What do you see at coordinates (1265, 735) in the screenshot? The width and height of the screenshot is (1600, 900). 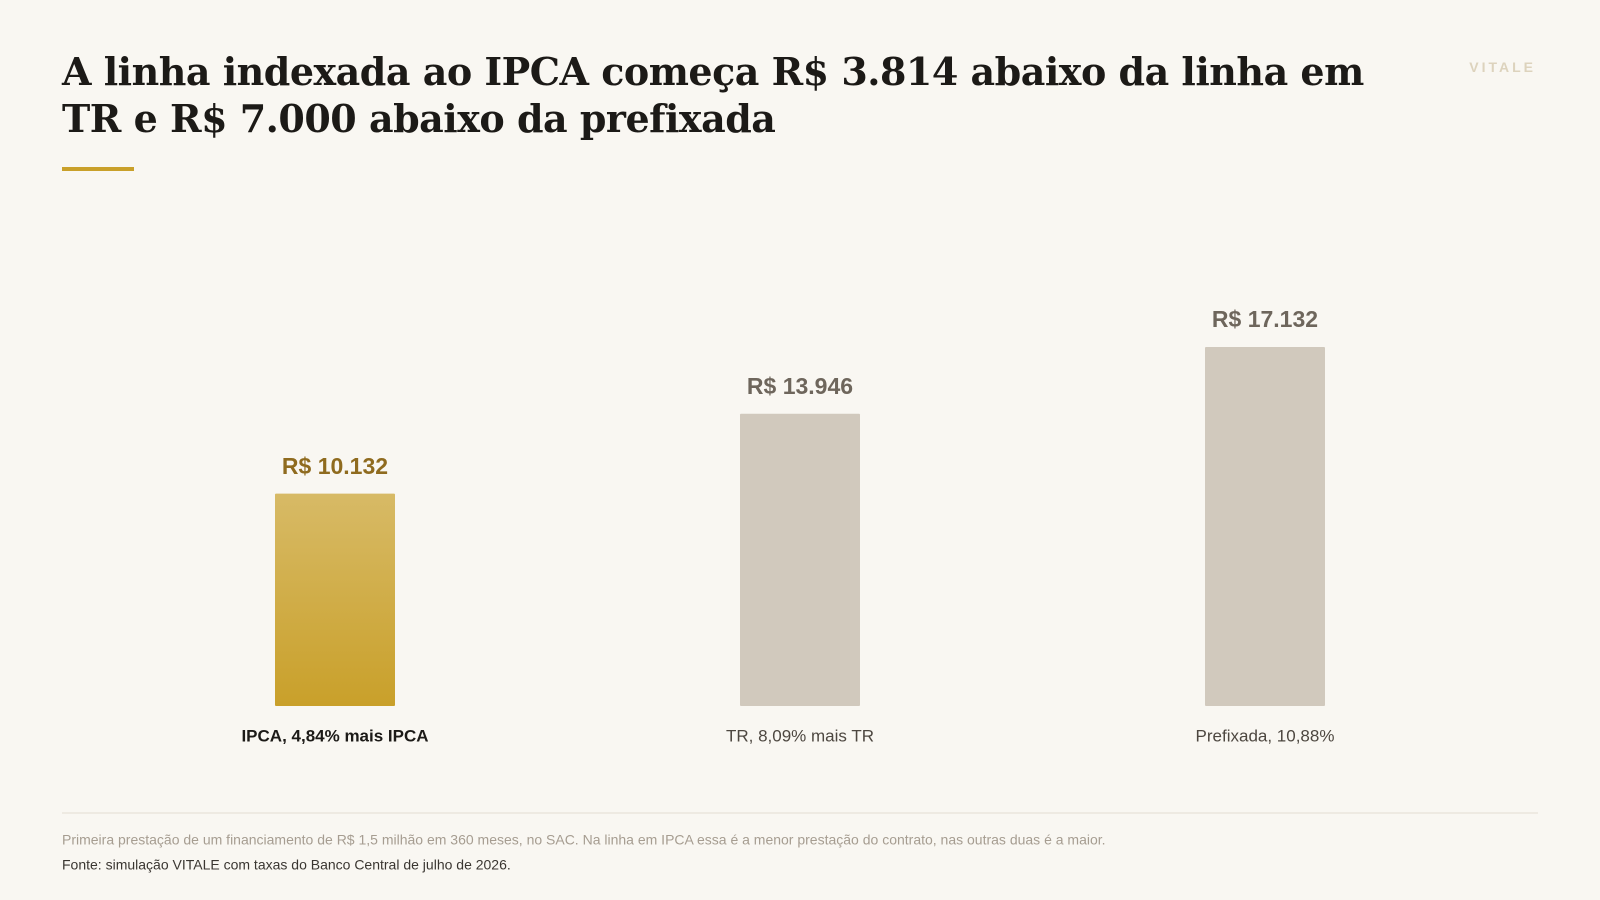 I see `x-tick-label: Prefixada, 10,88%` at bounding box center [1265, 735].